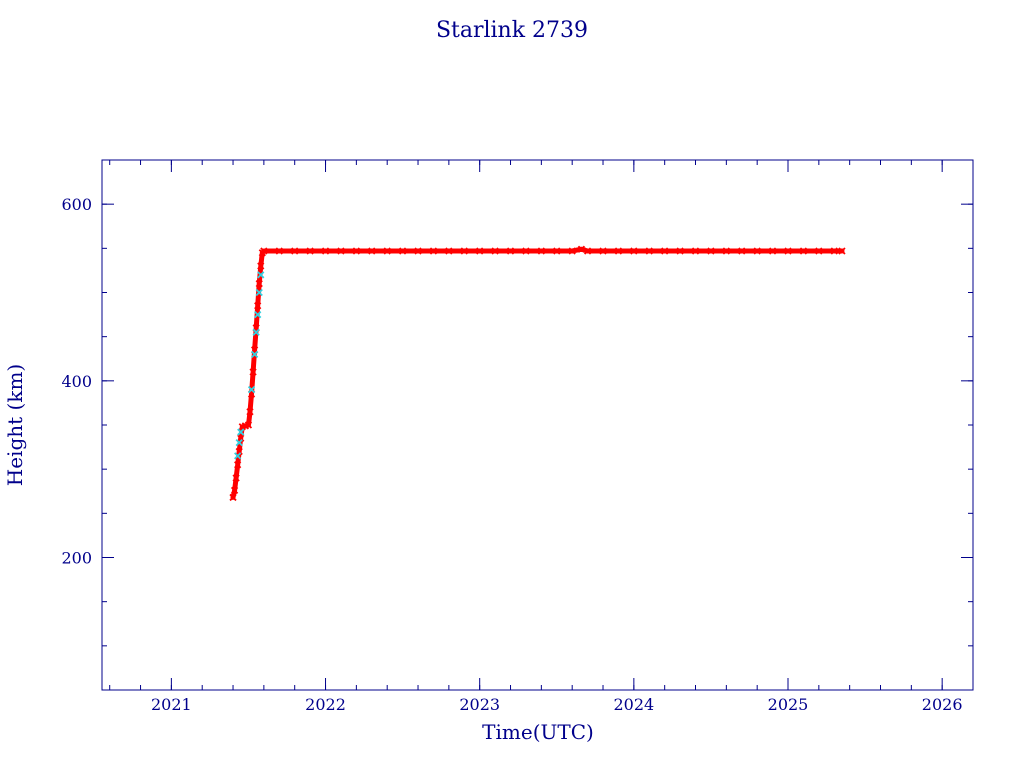  What do you see at coordinates (942, 704) in the screenshot?
I see `x-tick-label: 2026` at bounding box center [942, 704].